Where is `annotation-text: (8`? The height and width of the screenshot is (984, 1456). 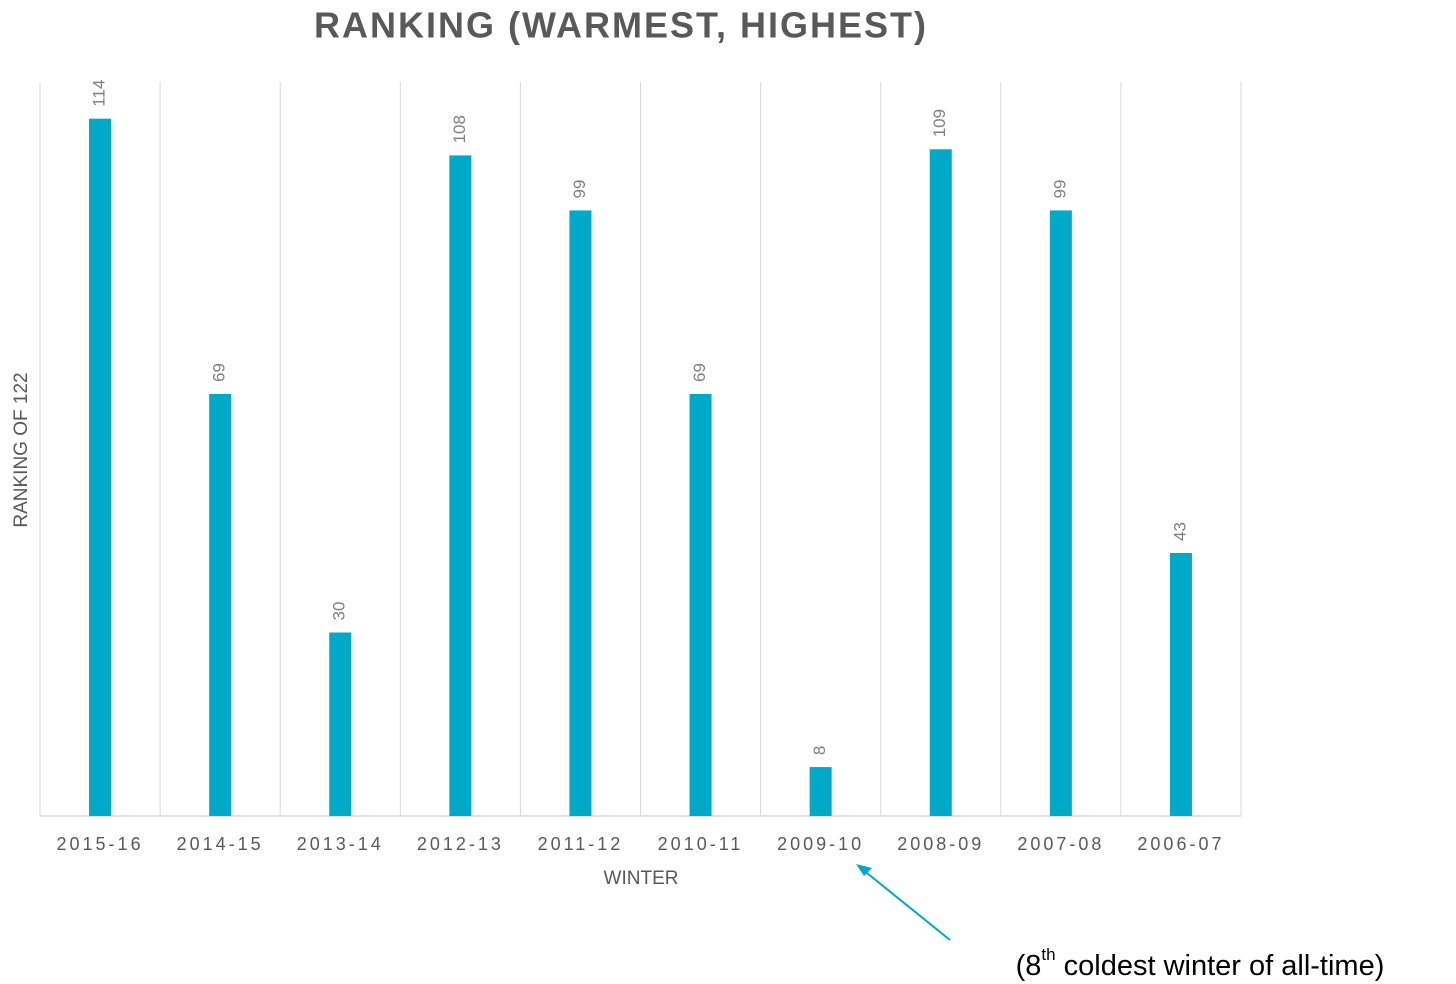
annotation-text: (8 is located at coordinates (1029, 966).